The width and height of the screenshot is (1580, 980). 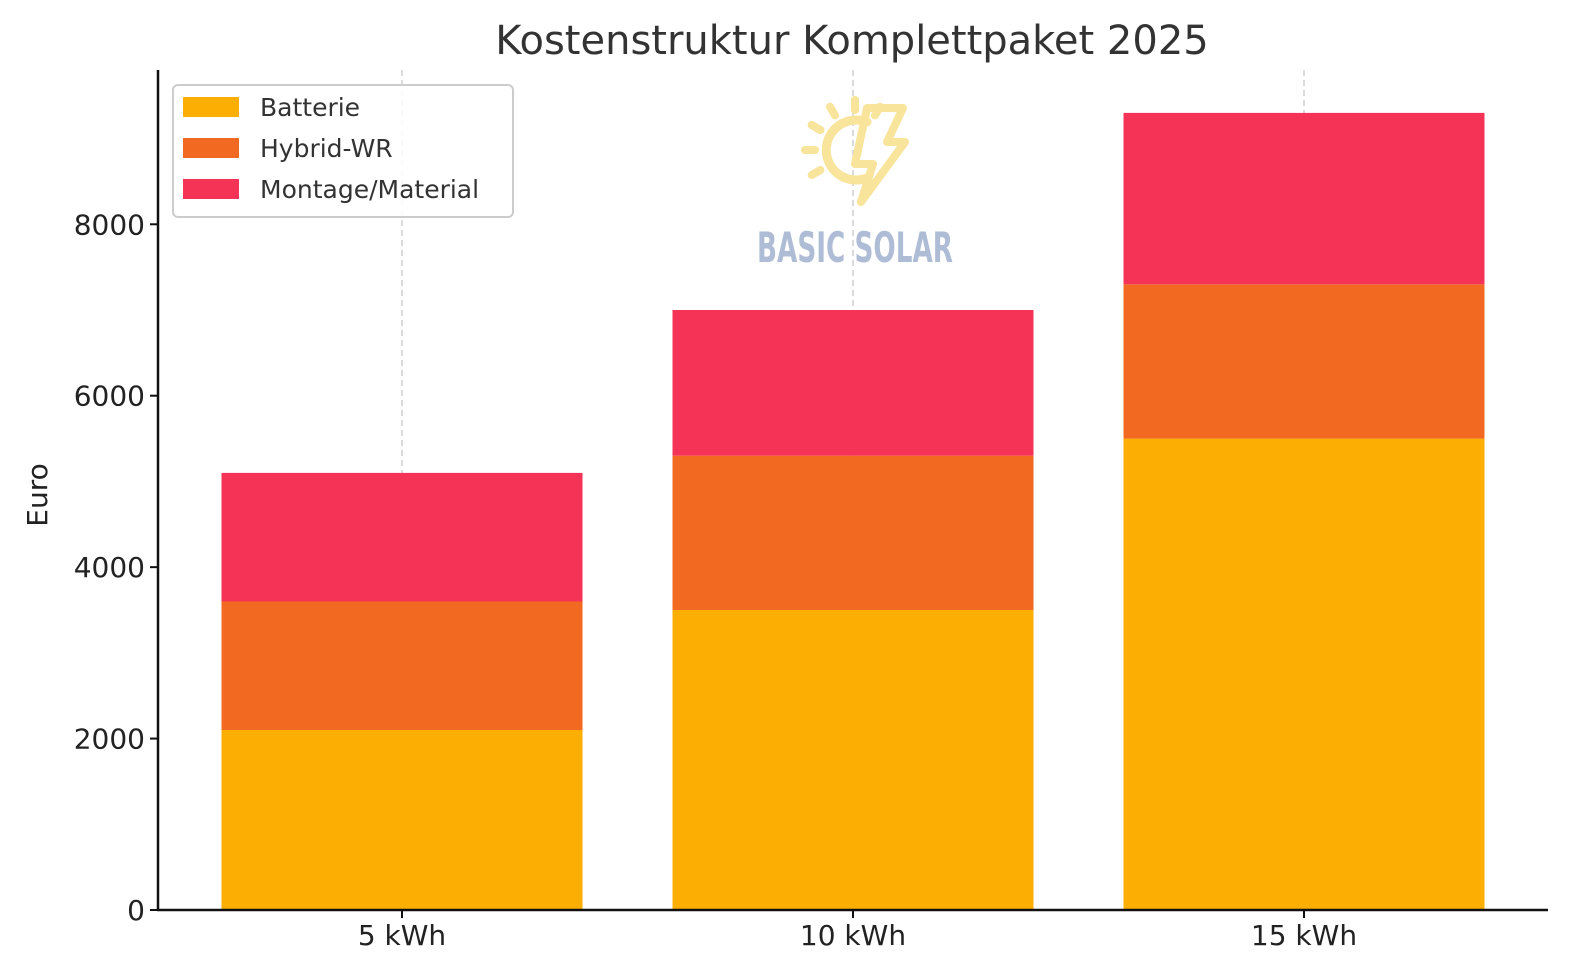 I want to click on legend-items: Batterie Hybrid-WR Montage/Material, so click(x=331, y=148).